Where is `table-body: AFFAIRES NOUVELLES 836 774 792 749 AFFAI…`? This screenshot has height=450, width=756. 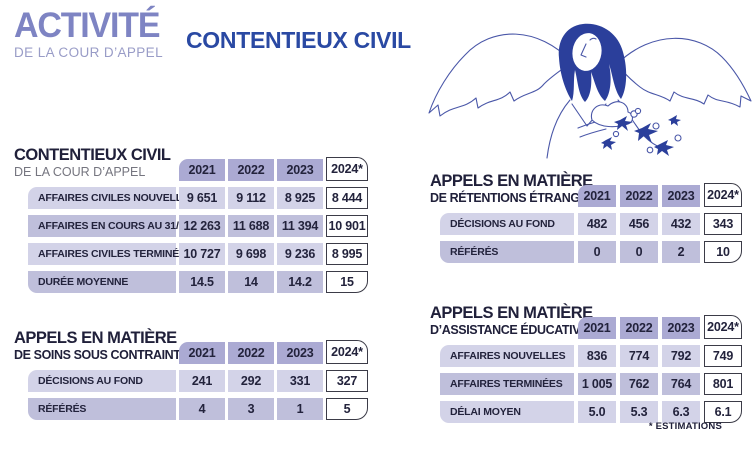
table-body: AFFAIRES NOUVELLES 836 774 792 749 AFFAI… is located at coordinates (591, 384).